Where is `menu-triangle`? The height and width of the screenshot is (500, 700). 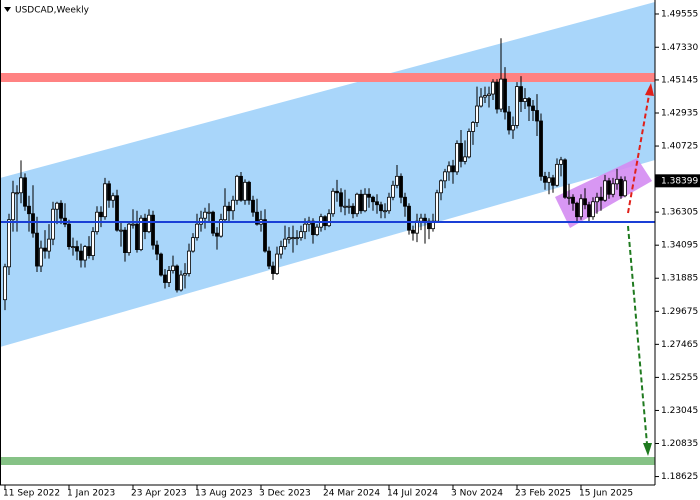
menu-triangle is located at coordinates (7, 9).